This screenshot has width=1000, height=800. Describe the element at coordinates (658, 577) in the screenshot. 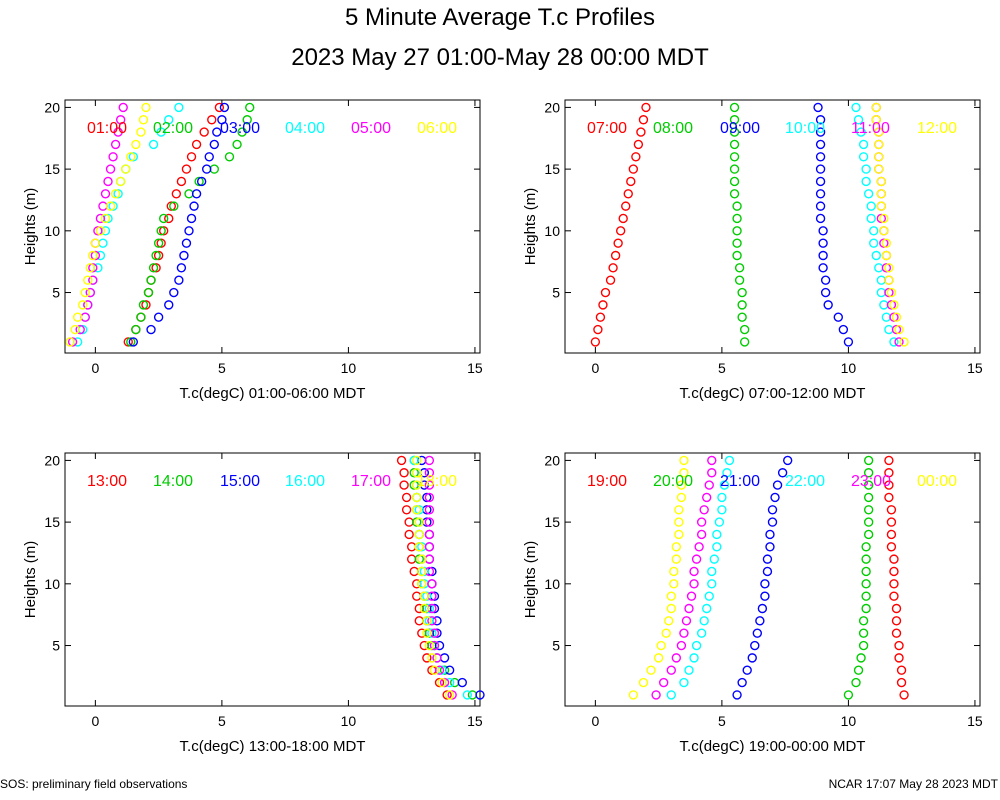

I see `series-00:00` at that location.